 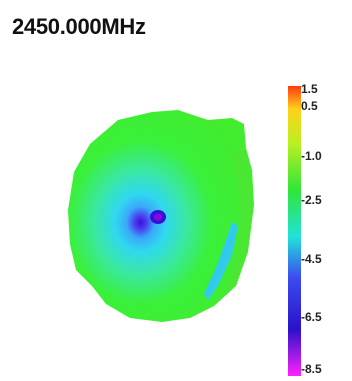 What do you see at coordinates (311, 317) in the screenshot?
I see `colorbar-tick-label: -6.5` at bounding box center [311, 317].